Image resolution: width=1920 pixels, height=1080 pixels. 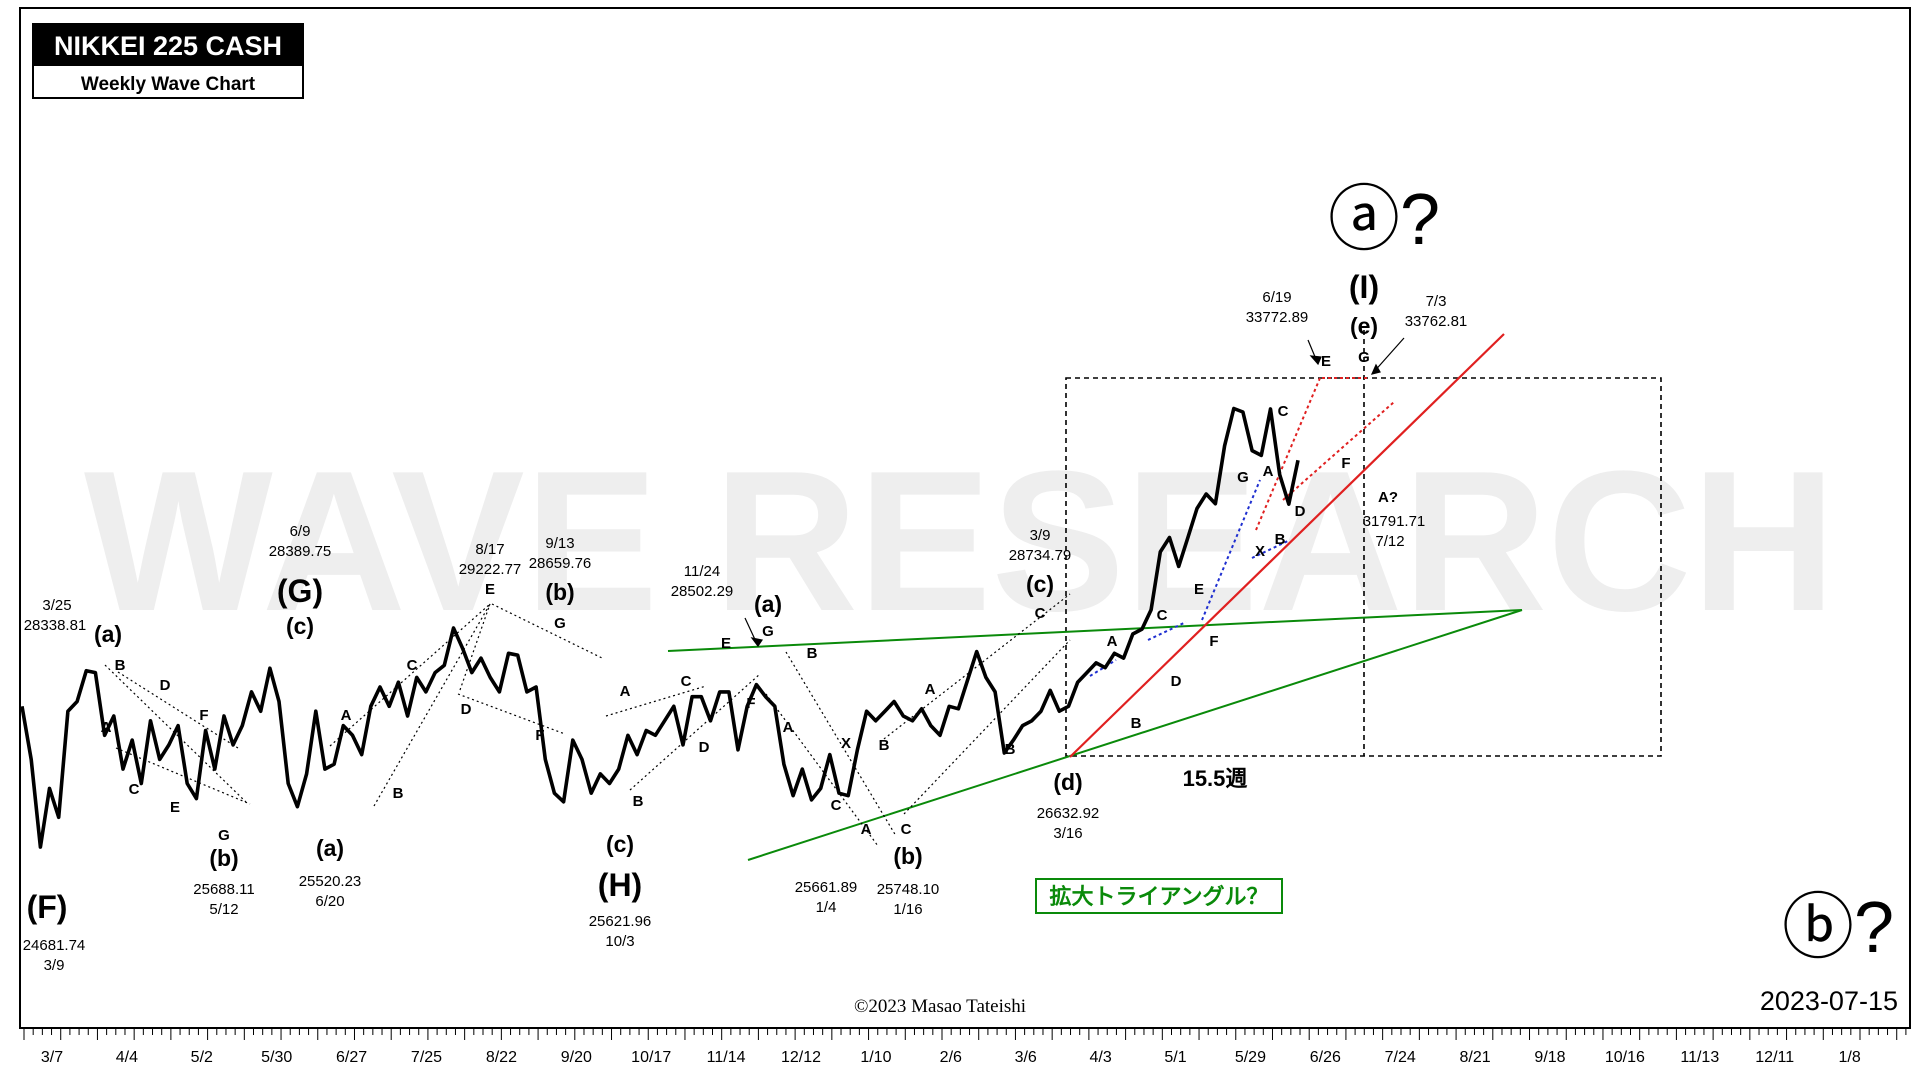 I want to click on label-a-2: (a), so click(x=330, y=848).